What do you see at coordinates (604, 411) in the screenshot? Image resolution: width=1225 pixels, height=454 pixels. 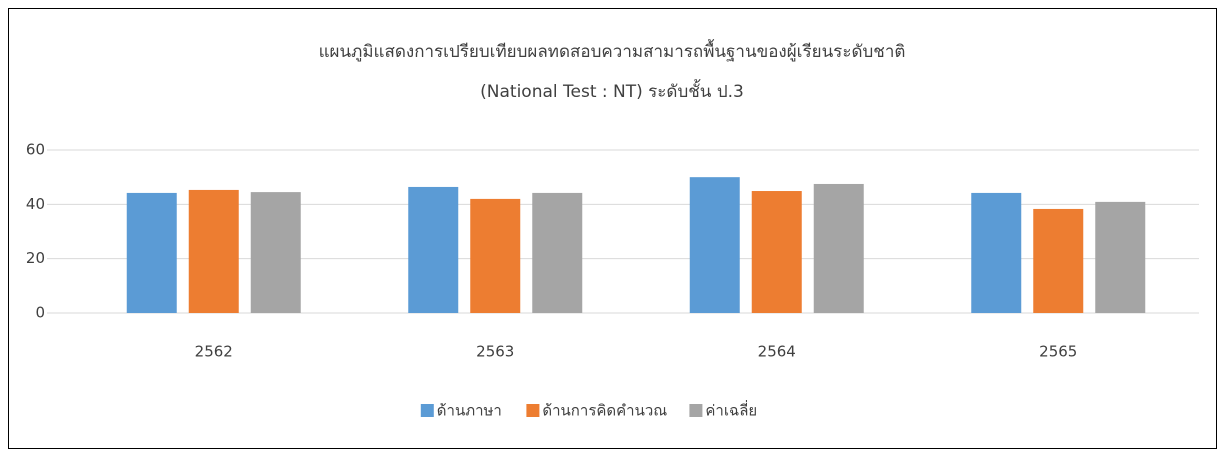 I see `legend-label: ด้านการคิดคำนวณ` at bounding box center [604, 411].